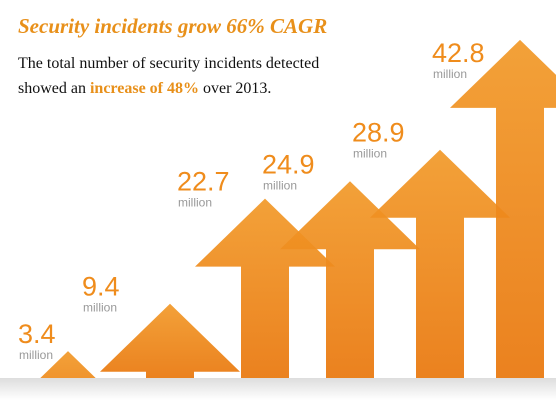 This screenshot has width=556, height=400. What do you see at coordinates (235, 88) in the screenshot?
I see `subtitle: over 2013.` at bounding box center [235, 88].